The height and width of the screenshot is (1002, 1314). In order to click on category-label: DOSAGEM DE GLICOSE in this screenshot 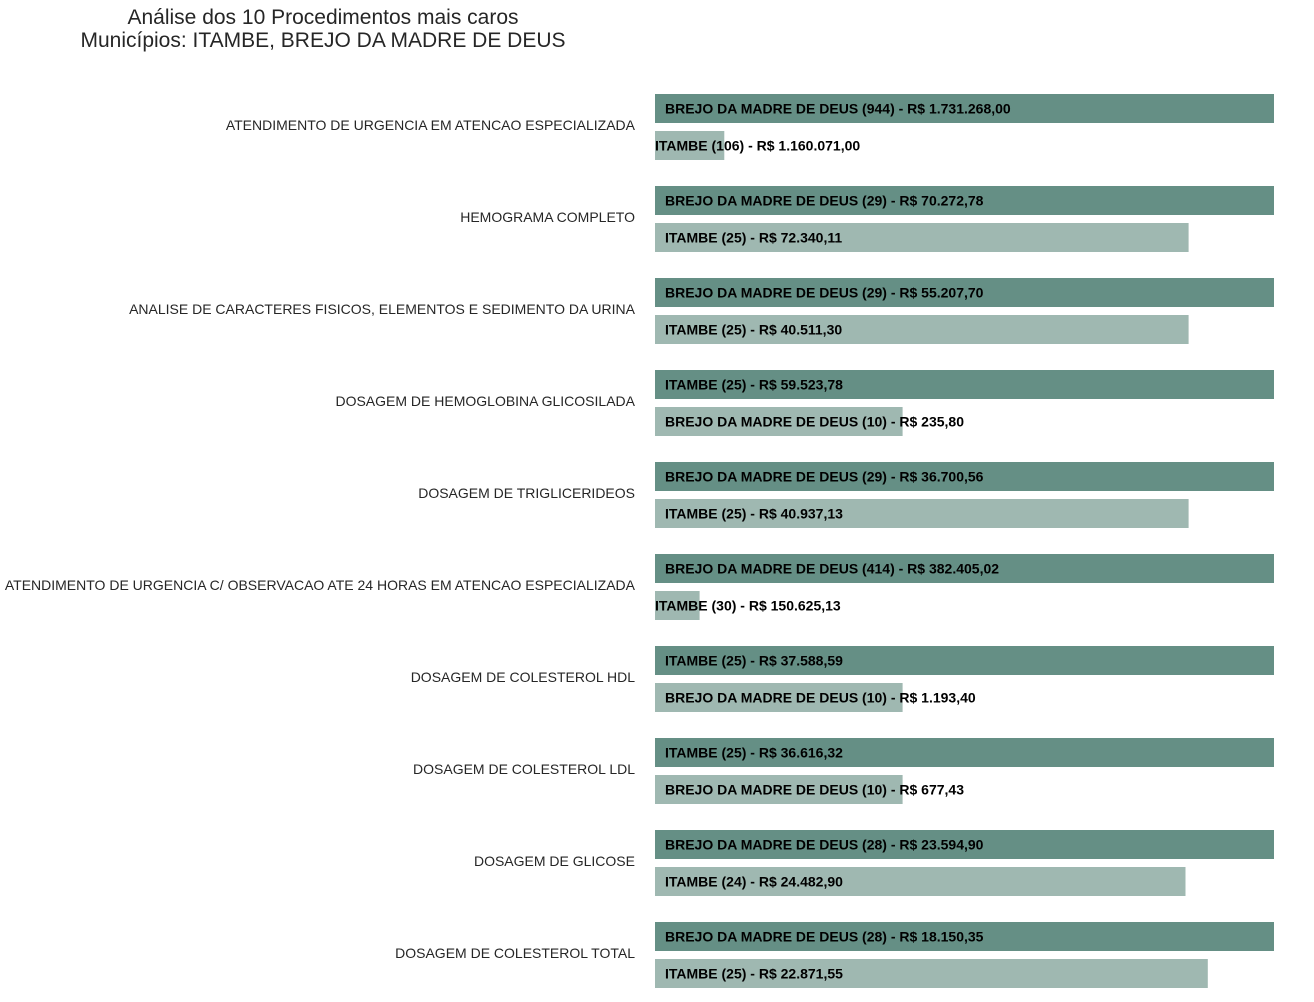, I will do `click(554, 861)`.